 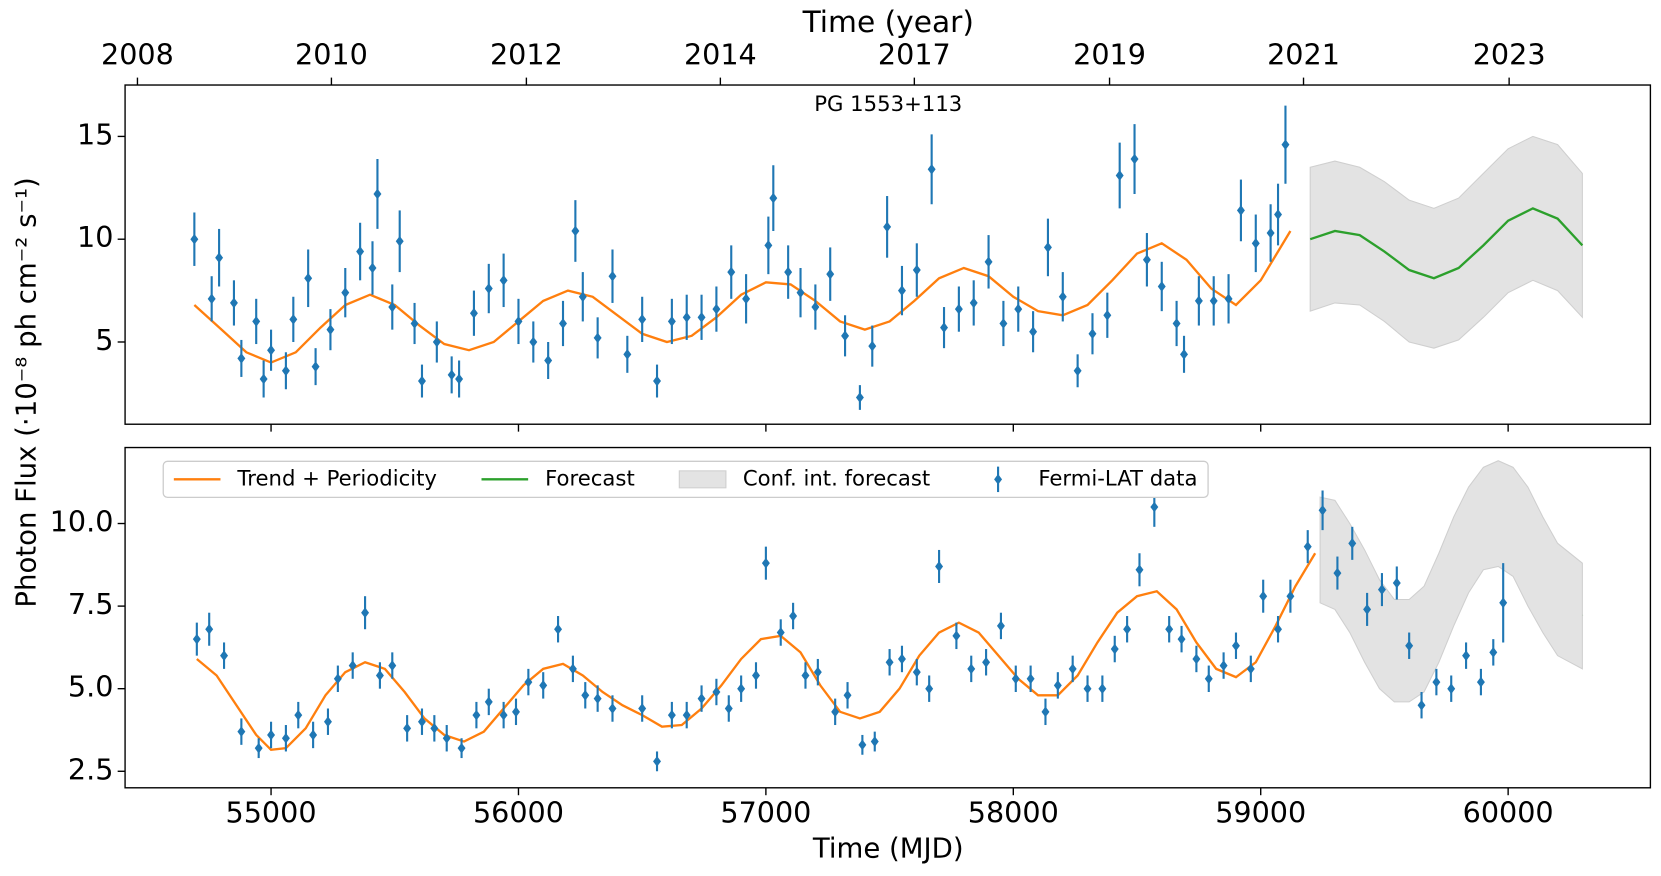 I want to click on line, so click(x=742, y=297).